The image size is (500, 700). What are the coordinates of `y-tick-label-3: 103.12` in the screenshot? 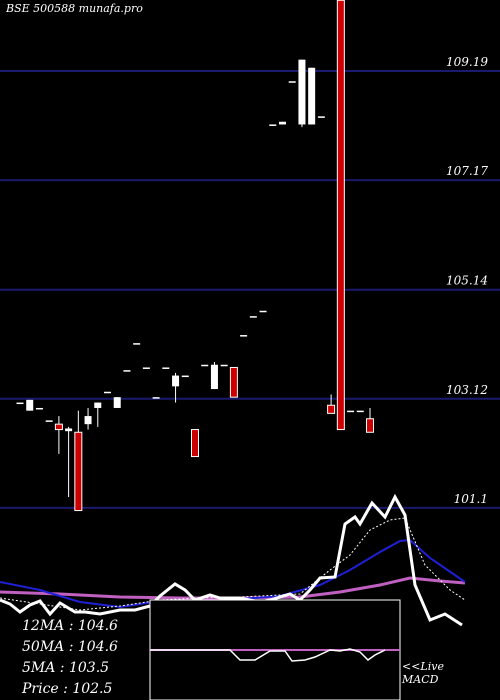 It's located at (467, 390).